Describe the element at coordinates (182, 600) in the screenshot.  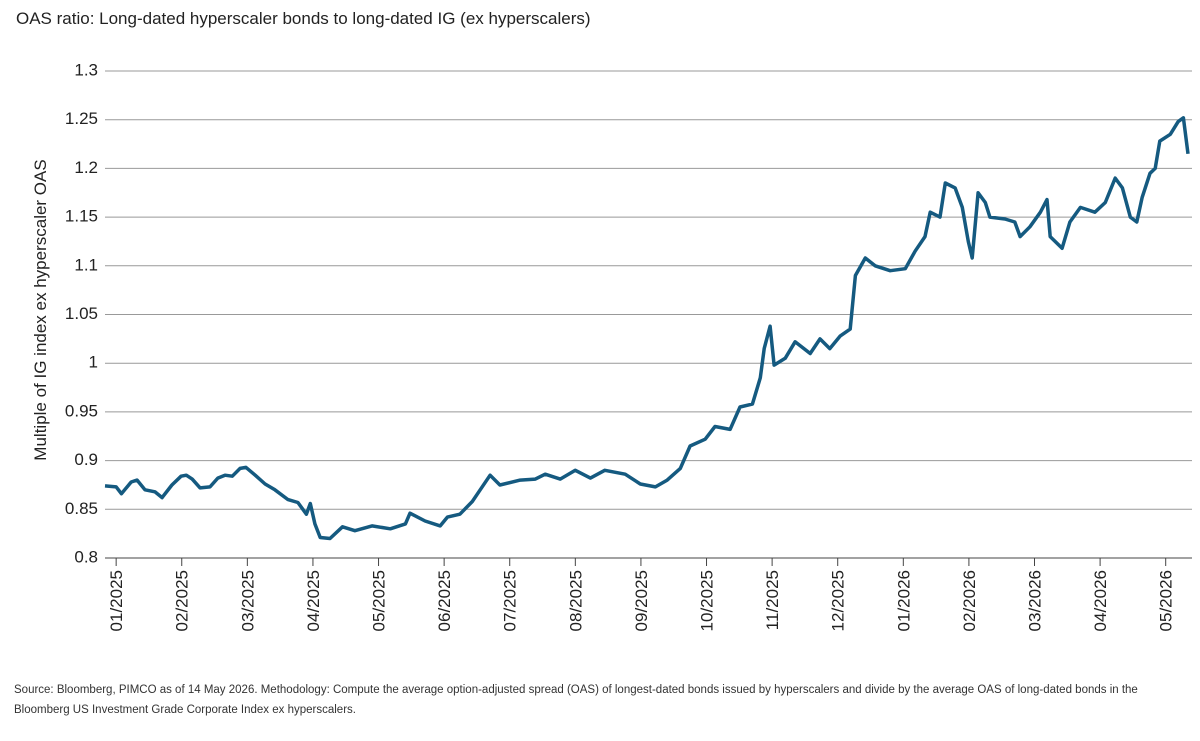
I see `x-tick-label: 02/2025` at that location.